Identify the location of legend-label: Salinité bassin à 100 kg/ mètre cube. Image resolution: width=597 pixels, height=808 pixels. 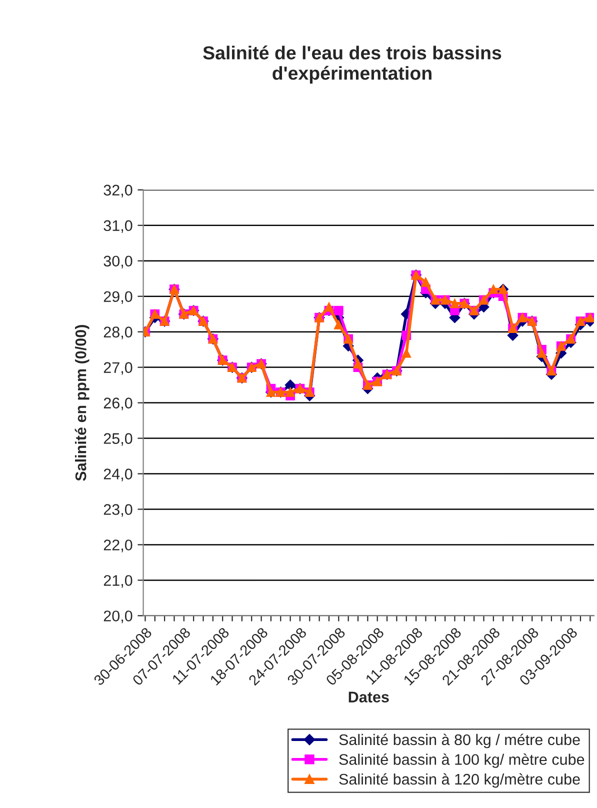
(461, 761).